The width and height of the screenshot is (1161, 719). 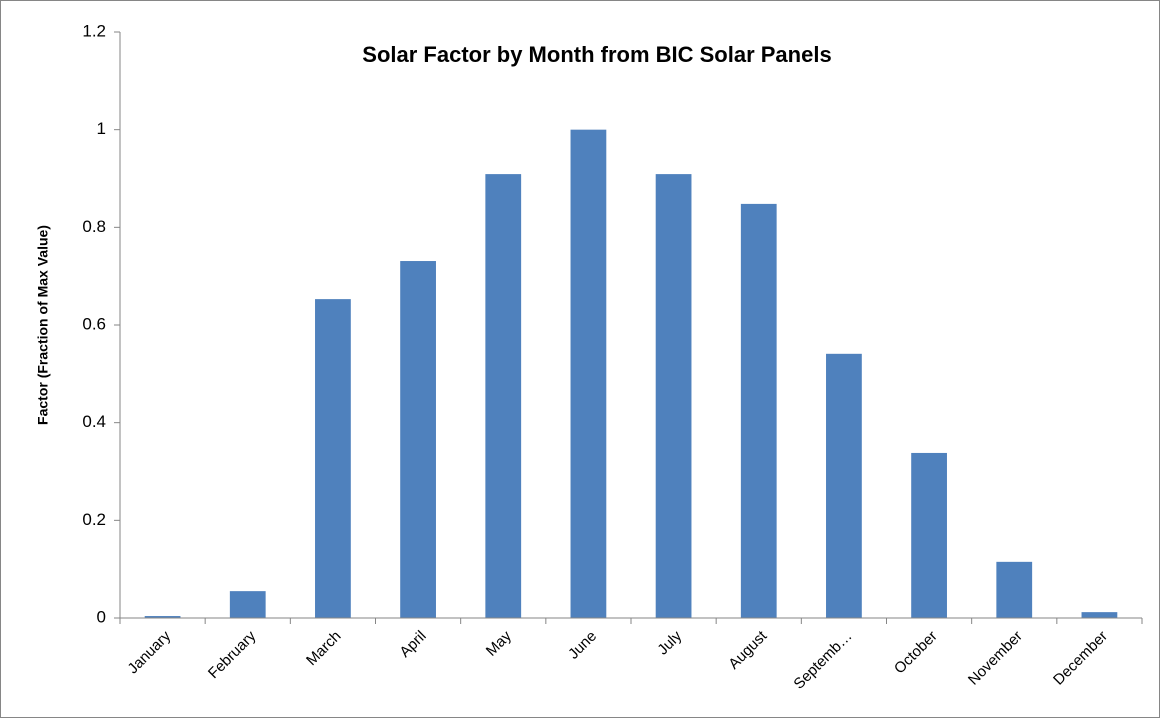 What do you see at coordinates (94, 421) in the screenshot?
I see `y-tick-label: 0.4` at bounding box center [94, 421].